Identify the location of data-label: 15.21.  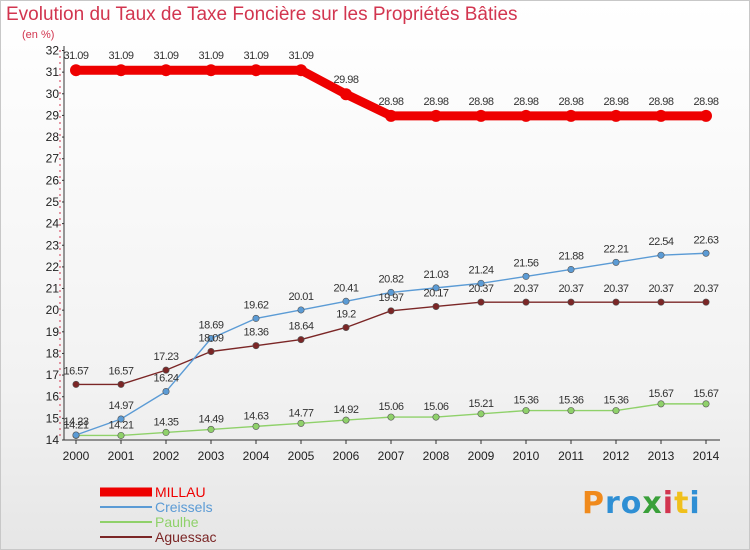
(480, 404).